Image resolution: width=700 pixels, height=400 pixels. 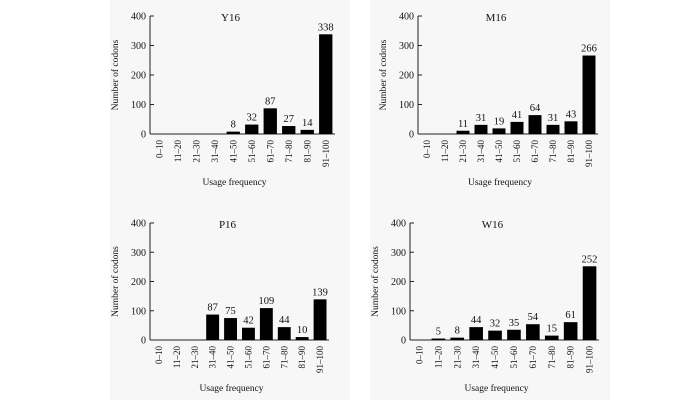 I want to click on bar-value-label: 31, so click(x=553, y=118).